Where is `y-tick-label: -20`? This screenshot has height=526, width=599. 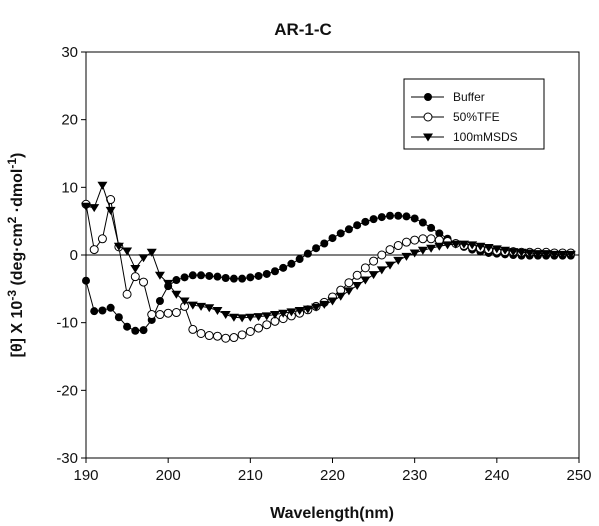 y-tick-label: -20 is located at coordinates (67, 390).